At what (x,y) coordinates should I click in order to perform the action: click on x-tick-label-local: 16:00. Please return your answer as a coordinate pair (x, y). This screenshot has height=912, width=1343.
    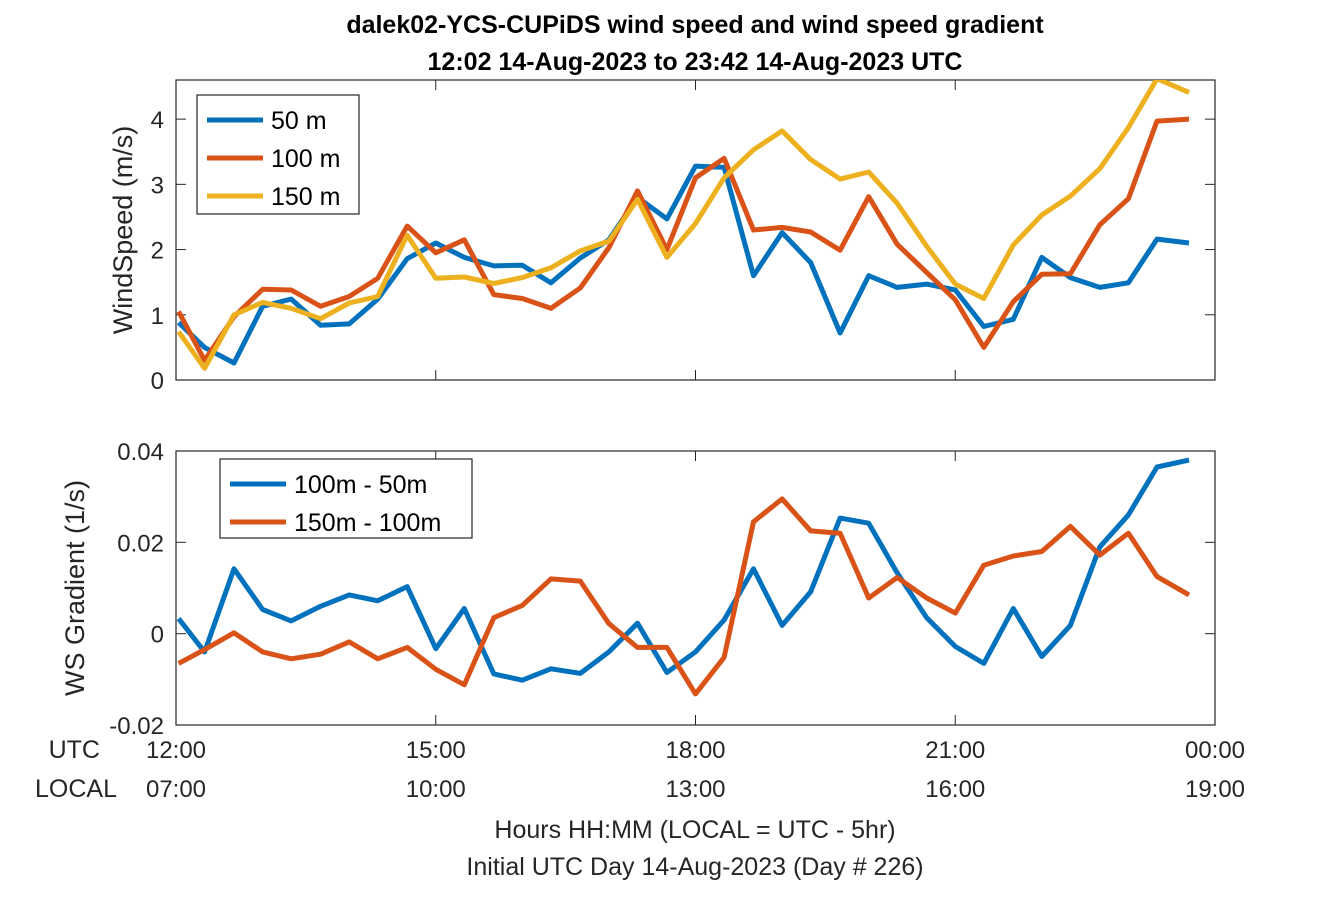
    Looking at the image, I should click on (955, 789).